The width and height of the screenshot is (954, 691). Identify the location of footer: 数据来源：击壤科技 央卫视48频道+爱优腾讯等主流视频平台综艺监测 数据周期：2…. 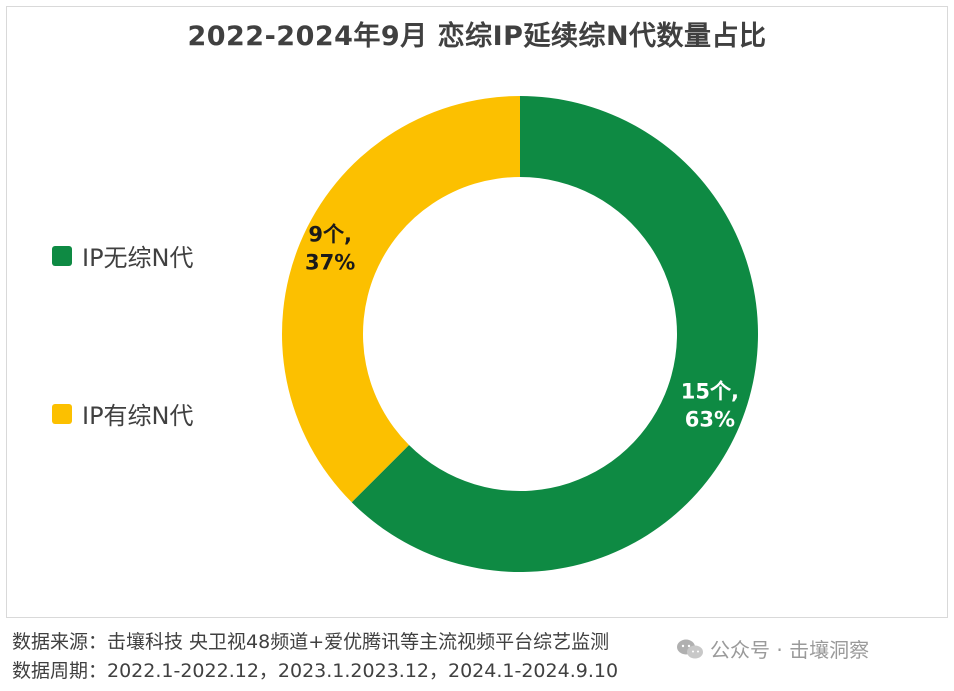
(315, 657).